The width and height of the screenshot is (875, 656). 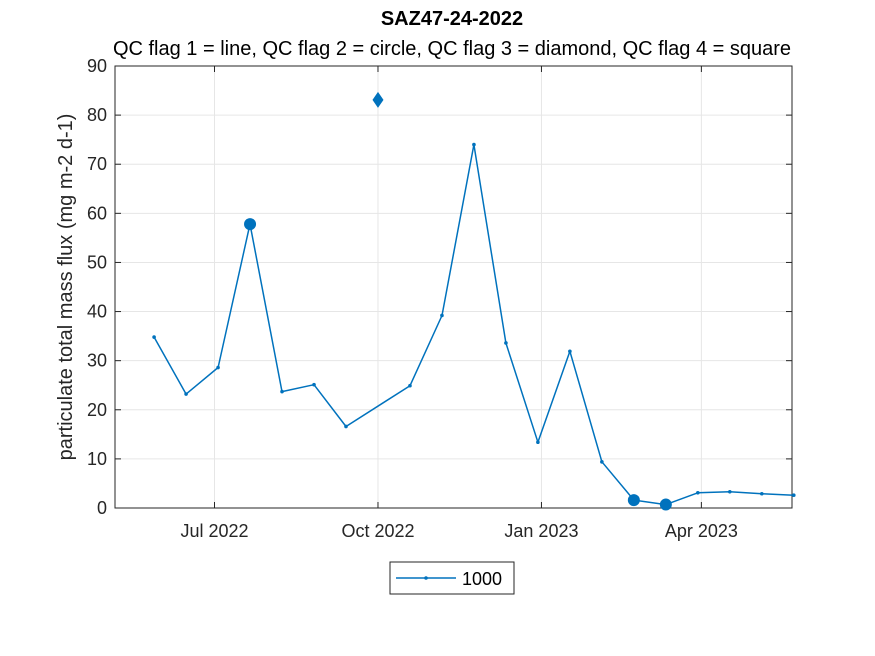 What do you see at coordinates (97, 410) in the screenshot?
I see `y-tick-label: 20` at bounding box center [97, 410].